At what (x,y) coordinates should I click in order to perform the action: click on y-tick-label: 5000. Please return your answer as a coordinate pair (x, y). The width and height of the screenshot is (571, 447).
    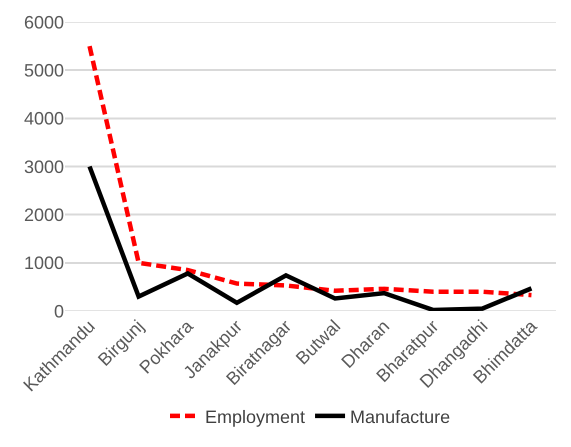
    Looking at the image, I should click on (44, 70).